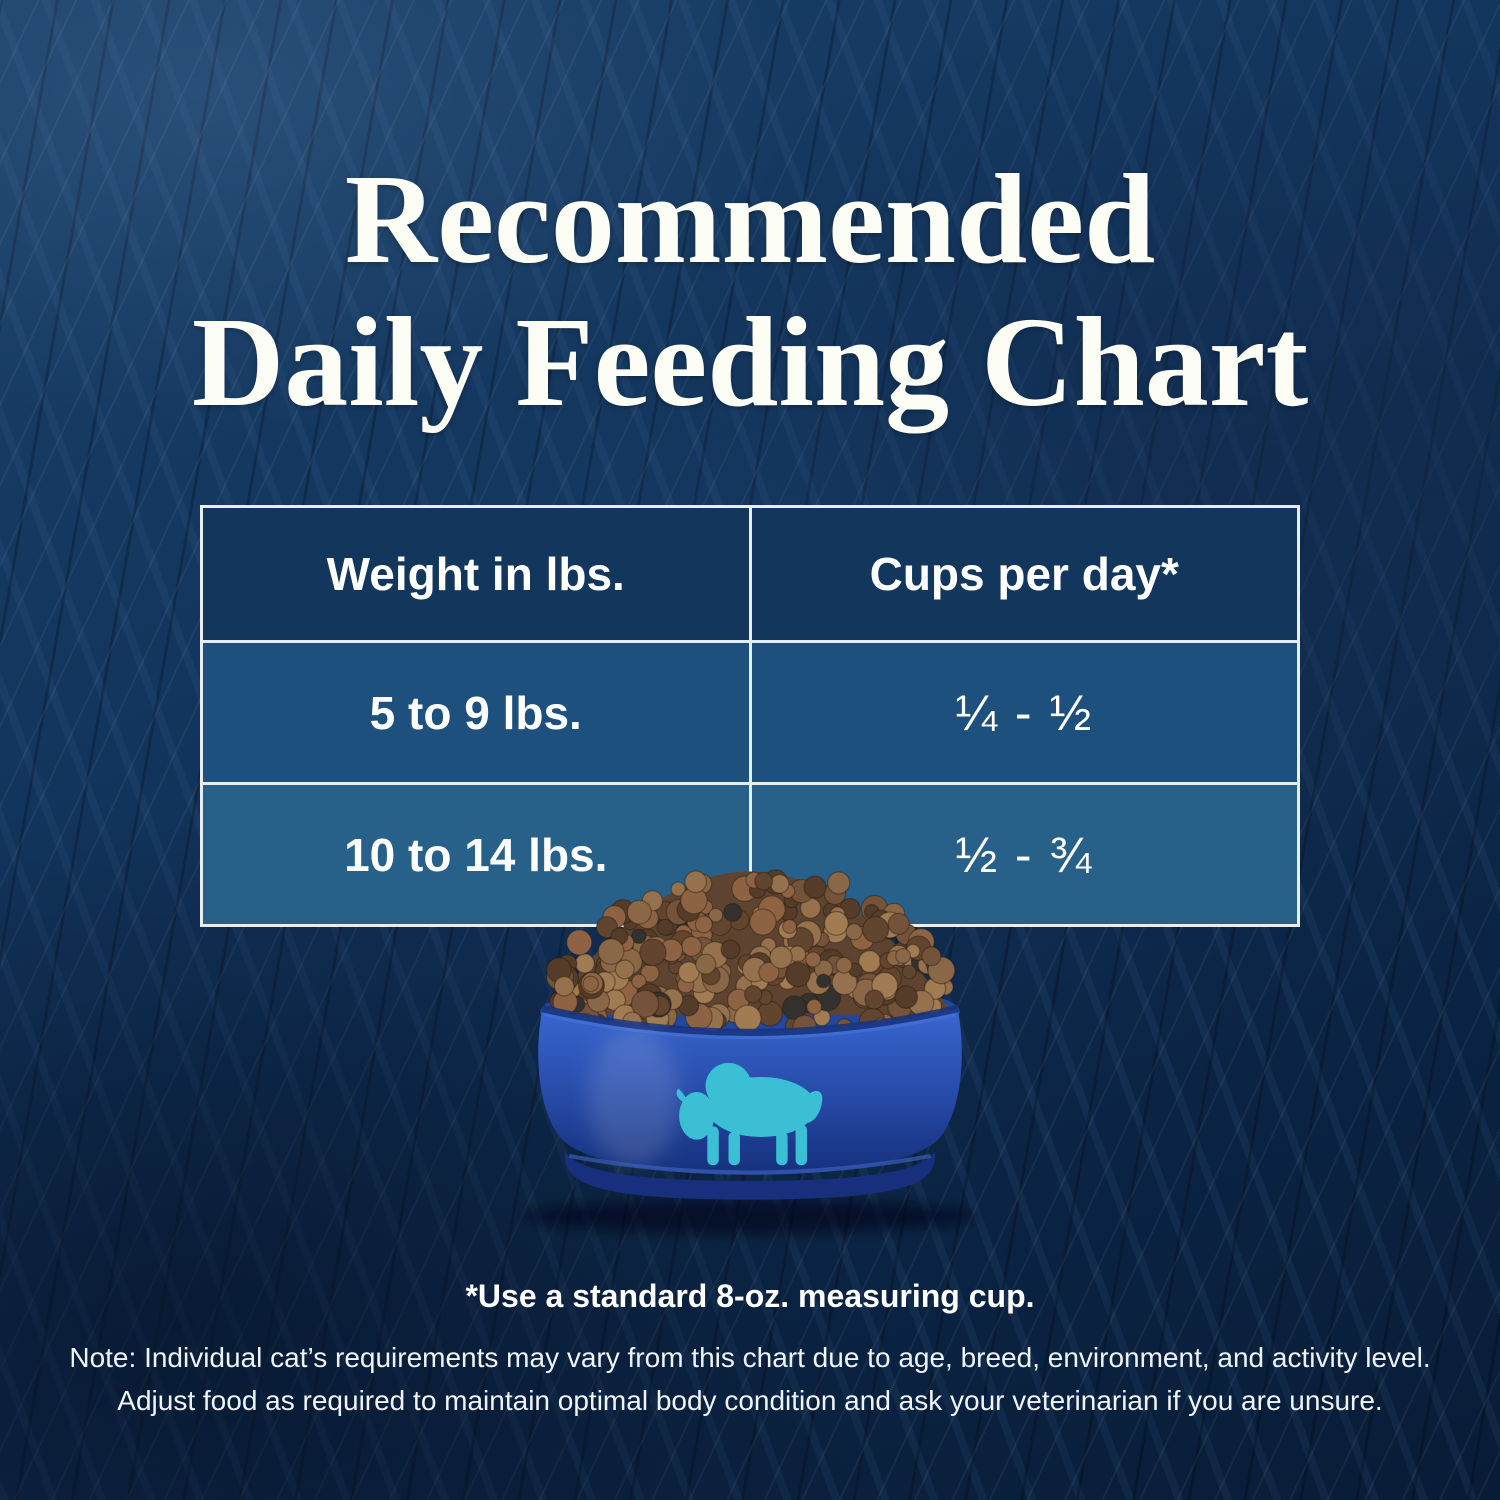 The height and width of the screenshot is (1500, 1500). What do you see at coordinates (749, 1114) in the screenshot?
I see `buffalo-logo-icon` at bounding box center [749, 1114].